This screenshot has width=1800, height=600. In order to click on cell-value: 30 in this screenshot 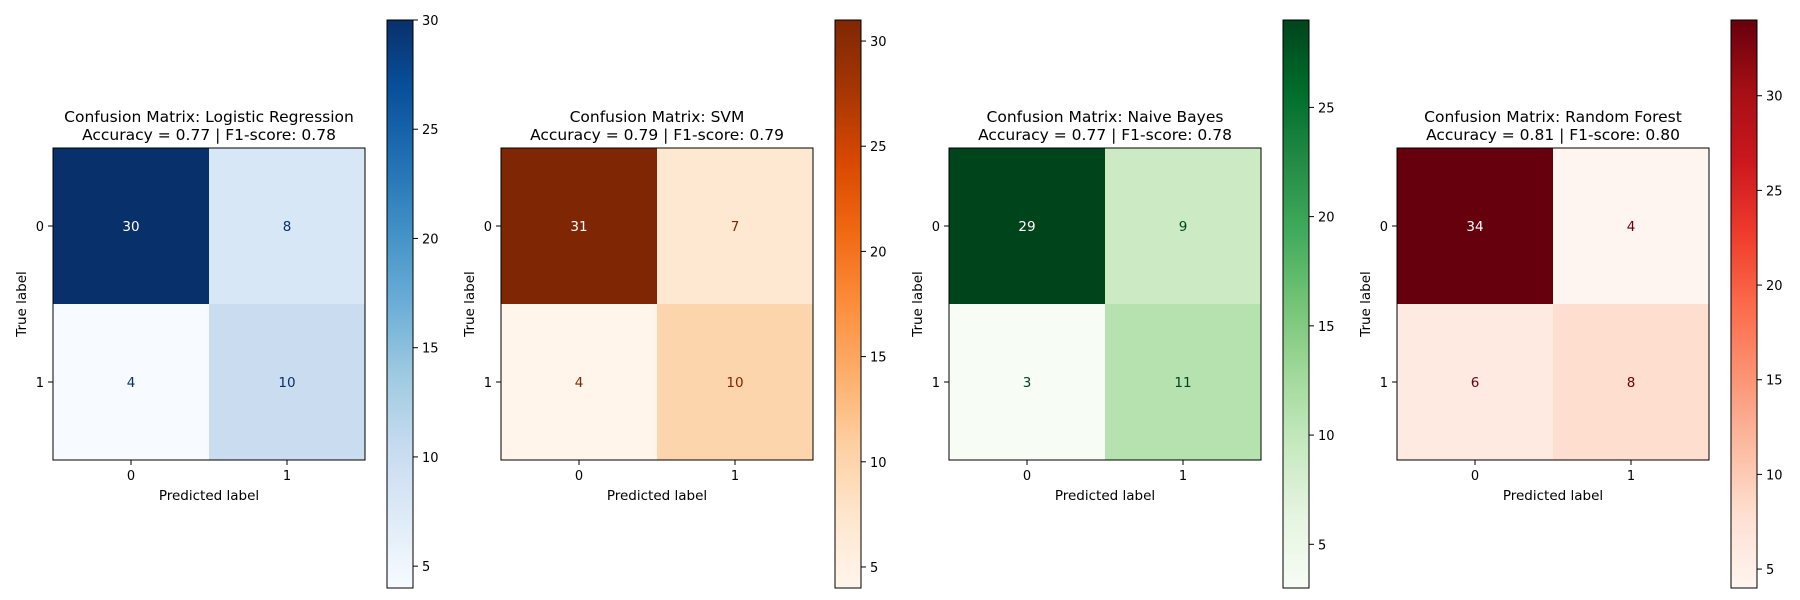, I will do `click(130, 227)`.